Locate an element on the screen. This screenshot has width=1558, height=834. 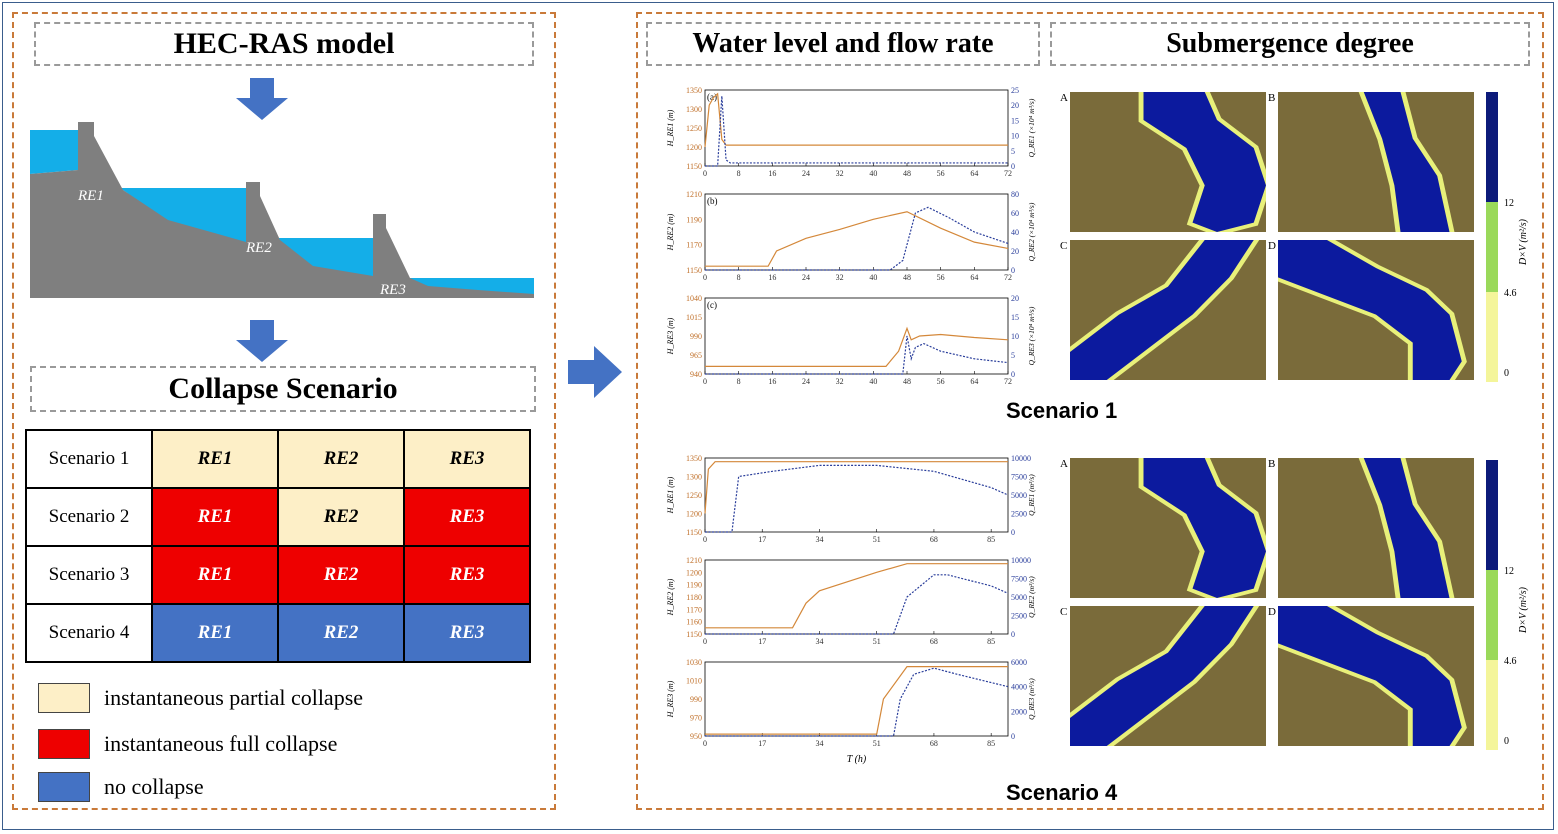
scenario-row: Scenario 1 RE1 RE2 RE3 is located at coordinates (278, 459).